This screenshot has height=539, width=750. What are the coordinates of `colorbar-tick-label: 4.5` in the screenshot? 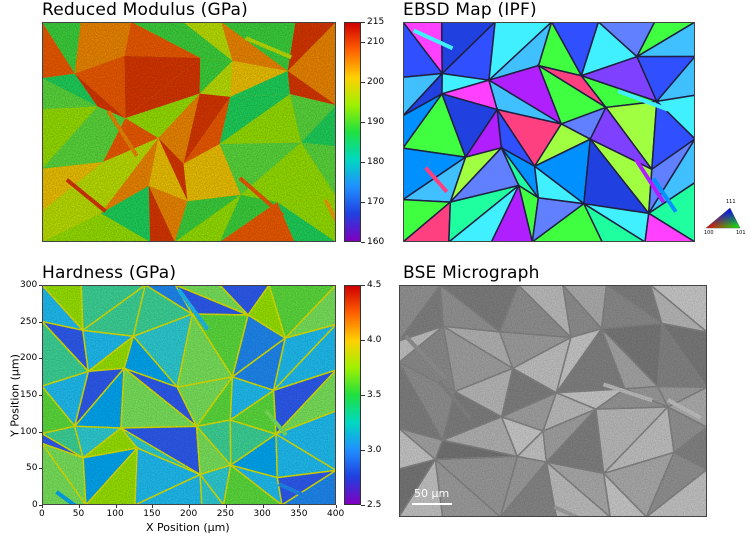 It's located at (374, 285).